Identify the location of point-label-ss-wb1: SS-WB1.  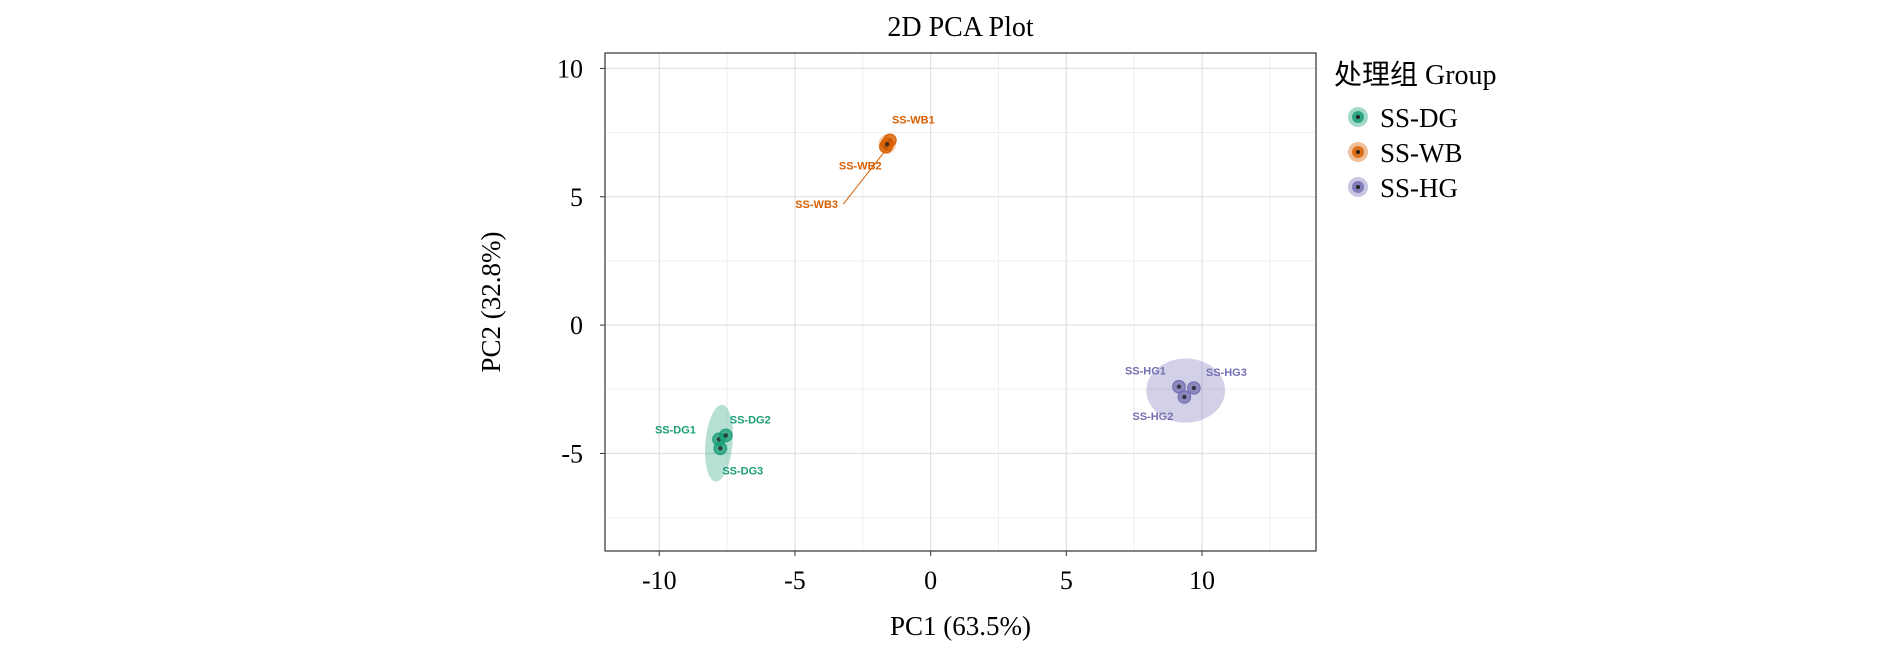
(913, 120).